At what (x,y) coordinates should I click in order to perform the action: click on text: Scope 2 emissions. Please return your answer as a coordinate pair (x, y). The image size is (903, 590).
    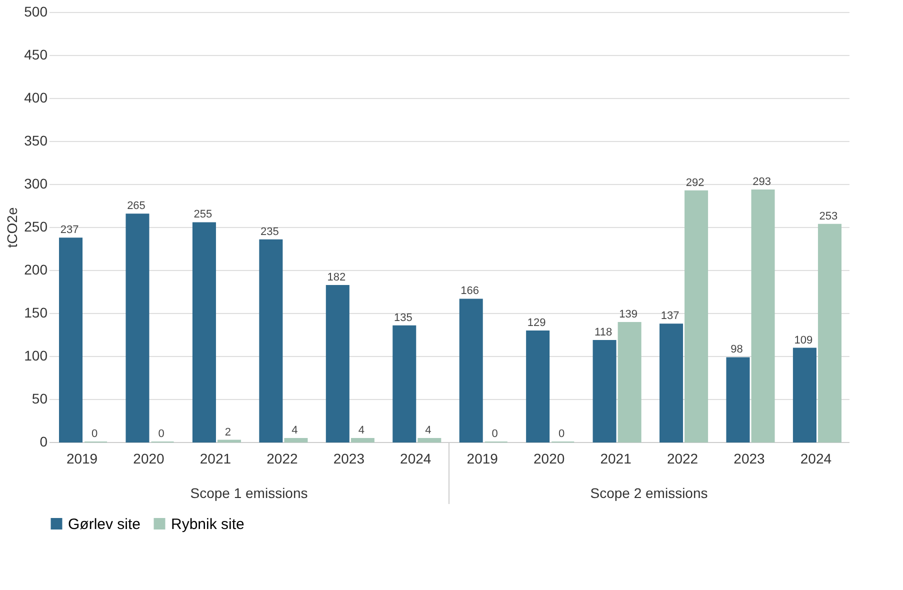
    Looking at the image, I should click on (649, 493).